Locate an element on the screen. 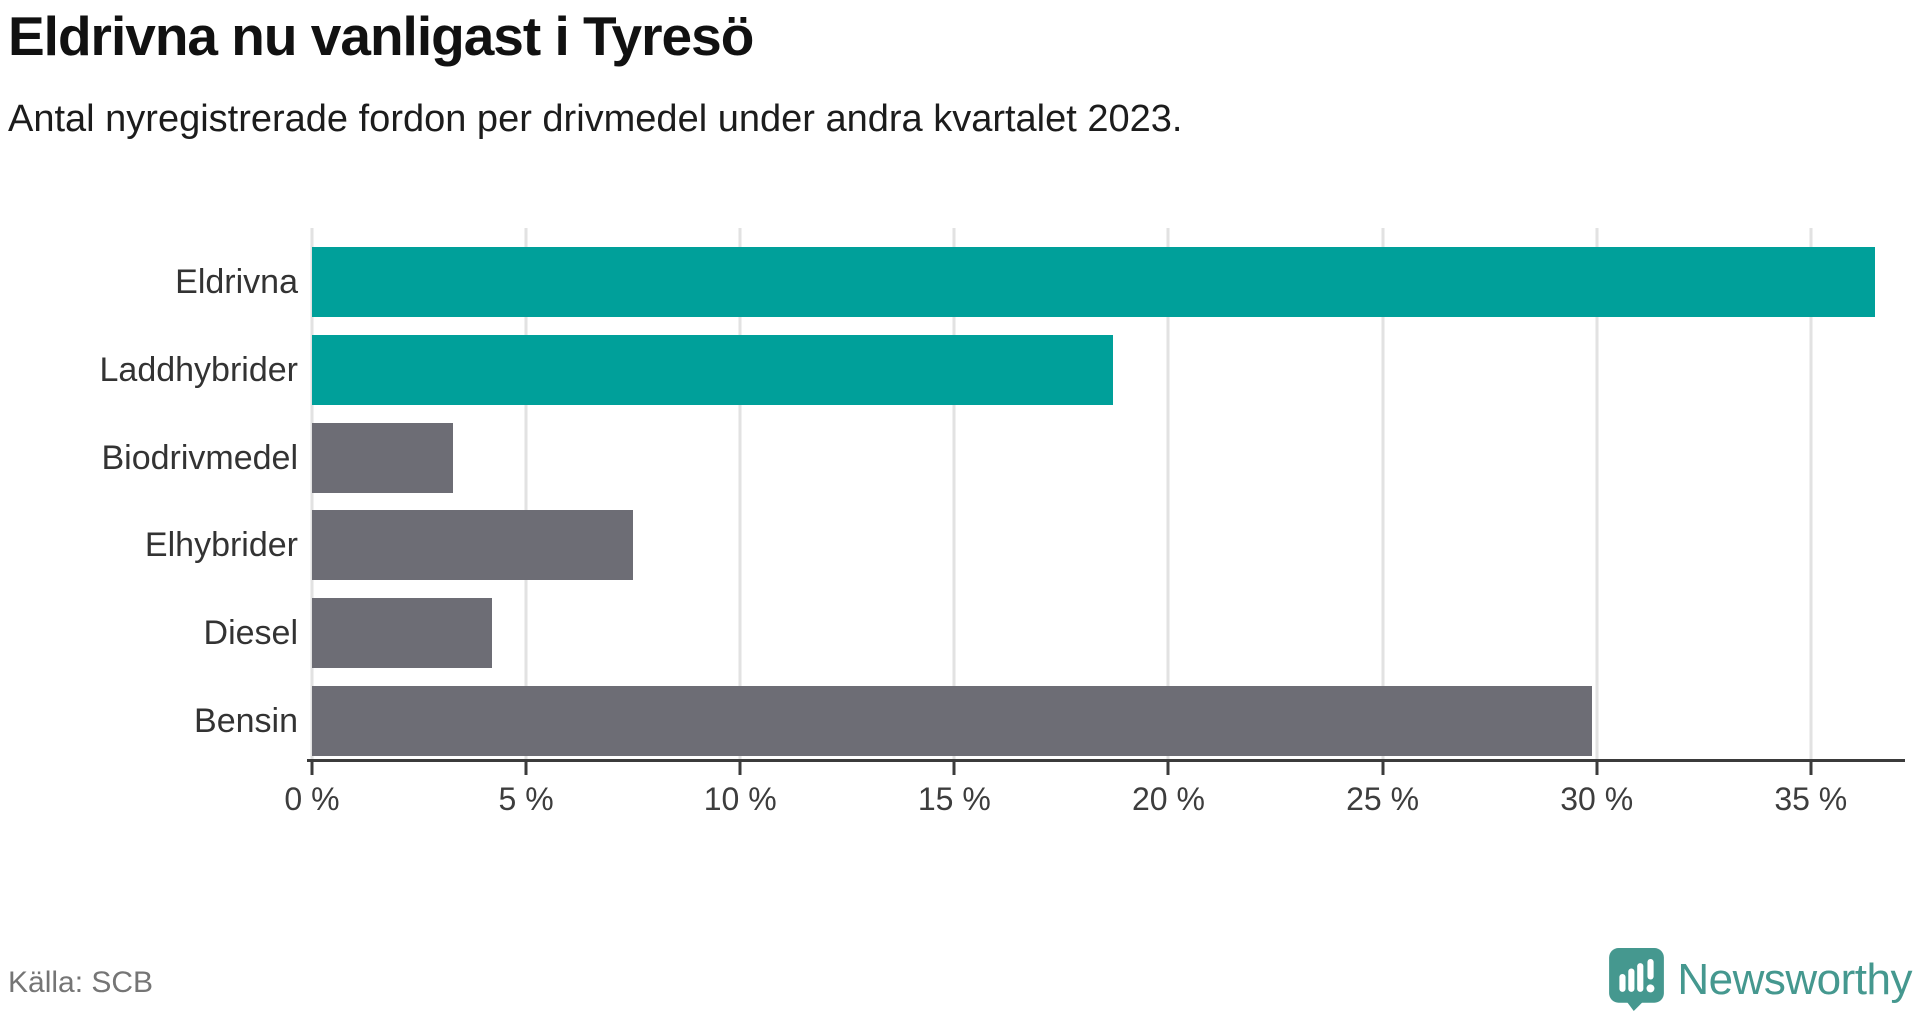 This screenshot has width=1920, height=1011. x-tick-label-15: 15 % is located at coordinates (954, 799).